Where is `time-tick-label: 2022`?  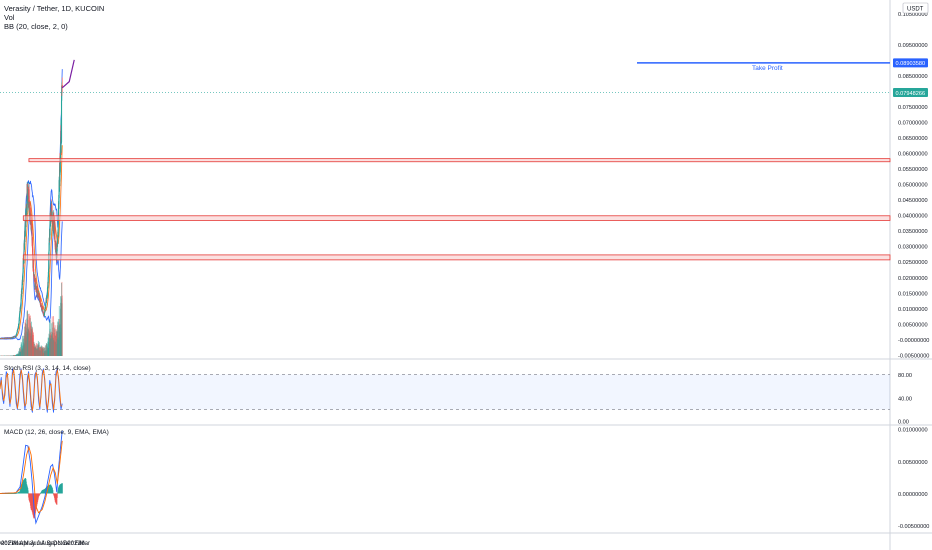
time-tick-label: 2022 is located at coordinates (74, 544).